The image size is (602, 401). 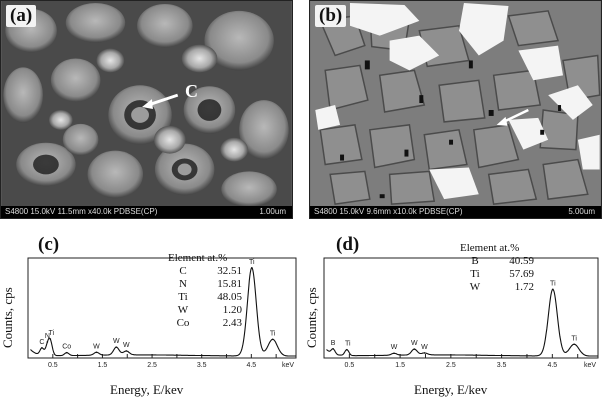 What do you see at coordinates (497, 261) in the screenshot?
I see `table-row: B 40.59` at bounding box center [497, 261].